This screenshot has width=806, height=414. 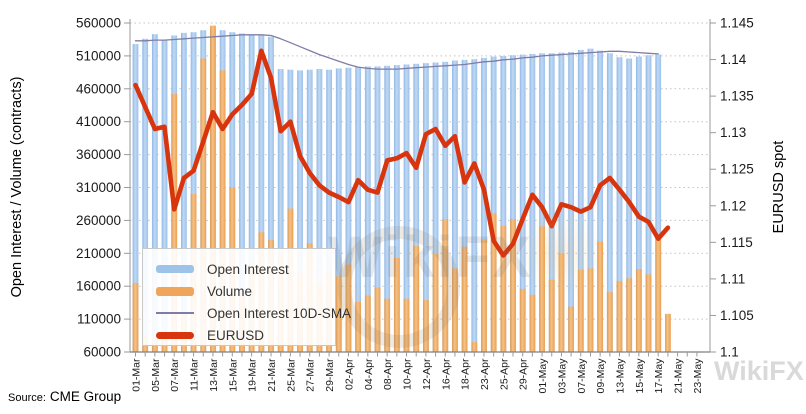 I want to click on source-note: Source: CME Group, so click(x=64, y=397).